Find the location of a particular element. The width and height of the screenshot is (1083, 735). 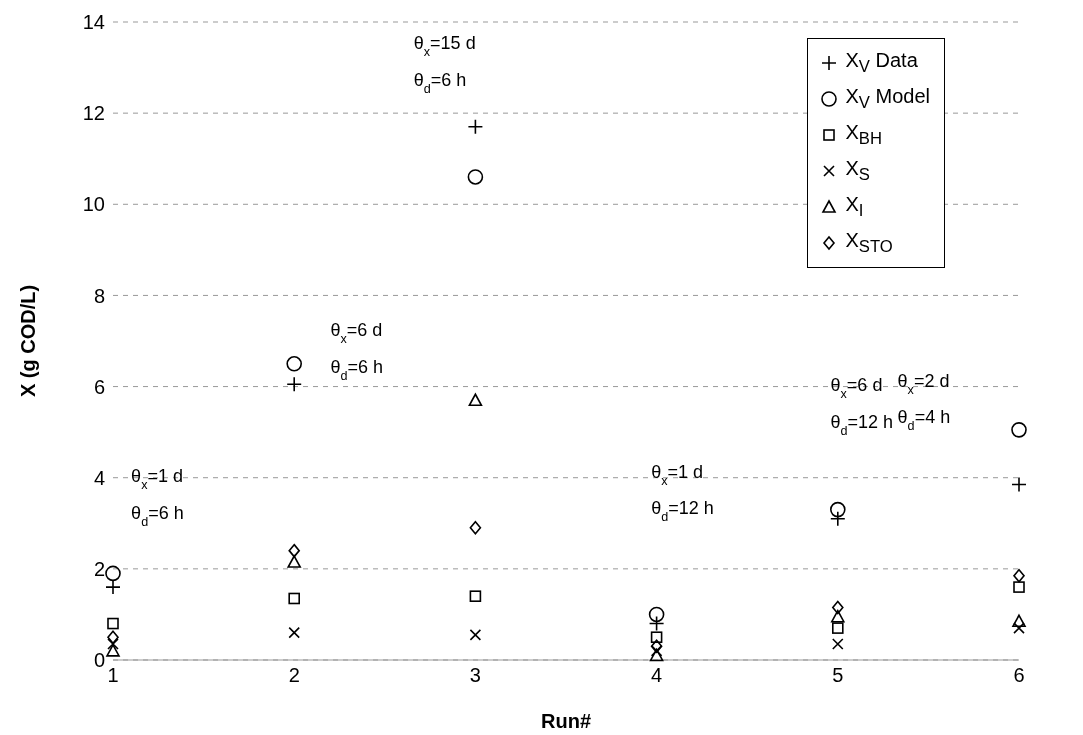

x-tick-label: 3 is located at coordinates (475, 675).